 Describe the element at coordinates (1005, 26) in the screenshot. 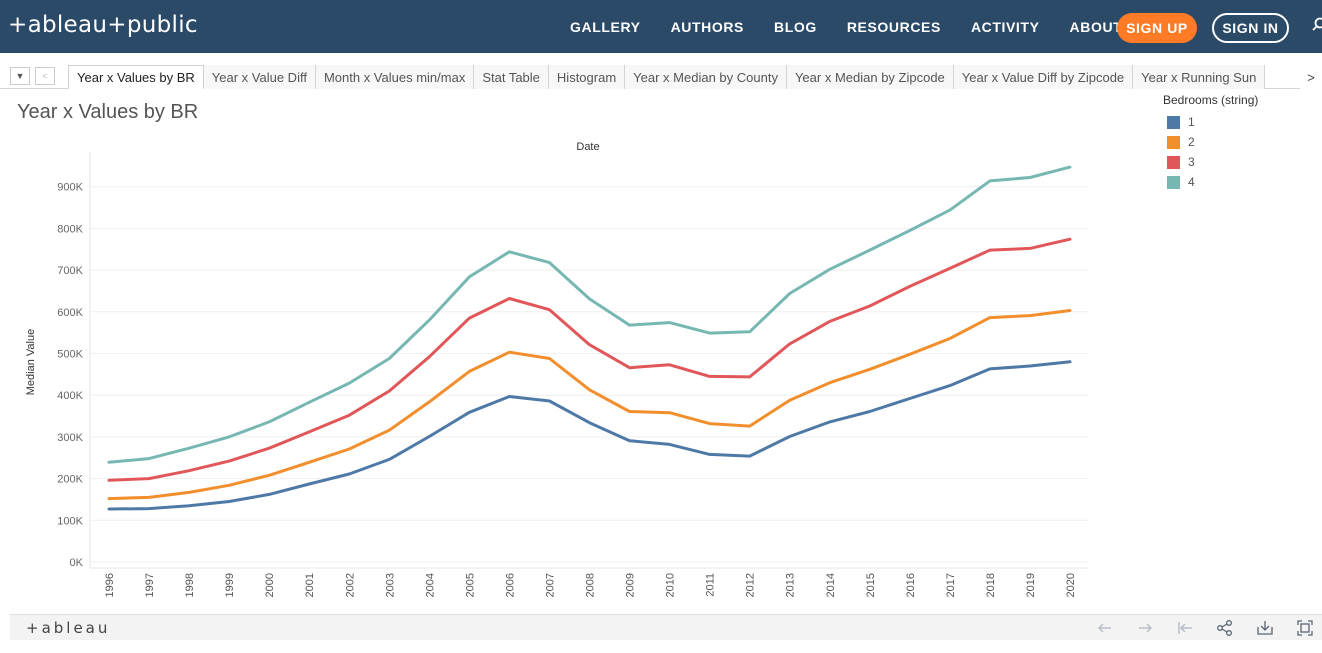

I see `nav-activity: ACTIVITY` at that location.